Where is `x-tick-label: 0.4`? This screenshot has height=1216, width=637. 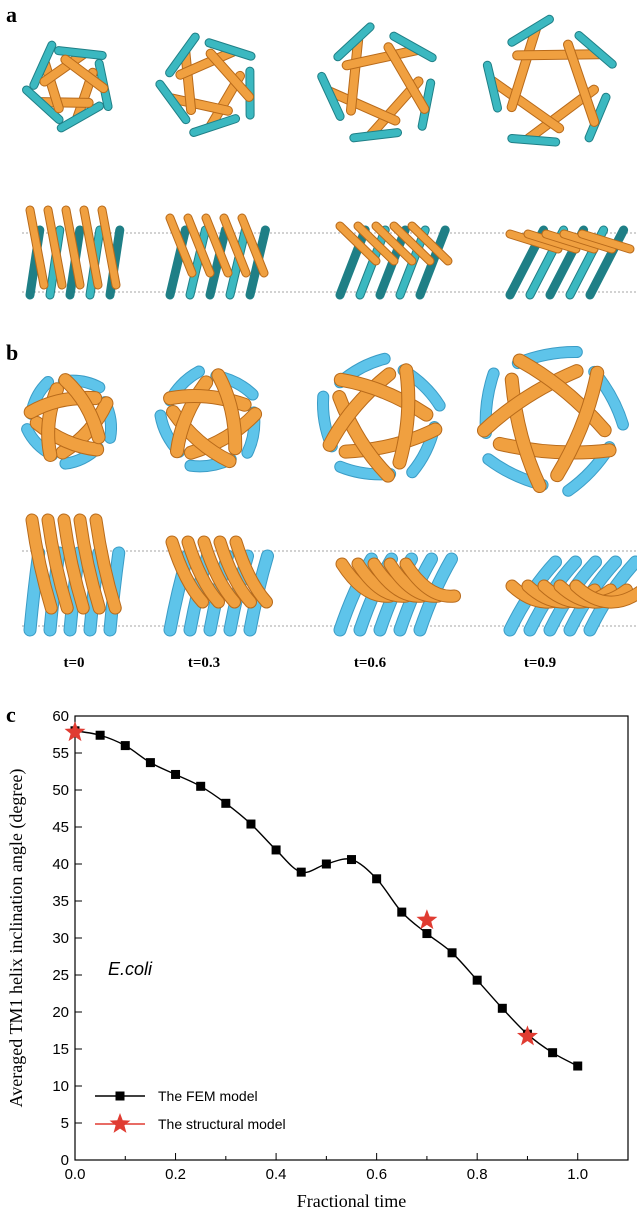
x-tick-label: 0.4 is located at coordinates (276, 1174).